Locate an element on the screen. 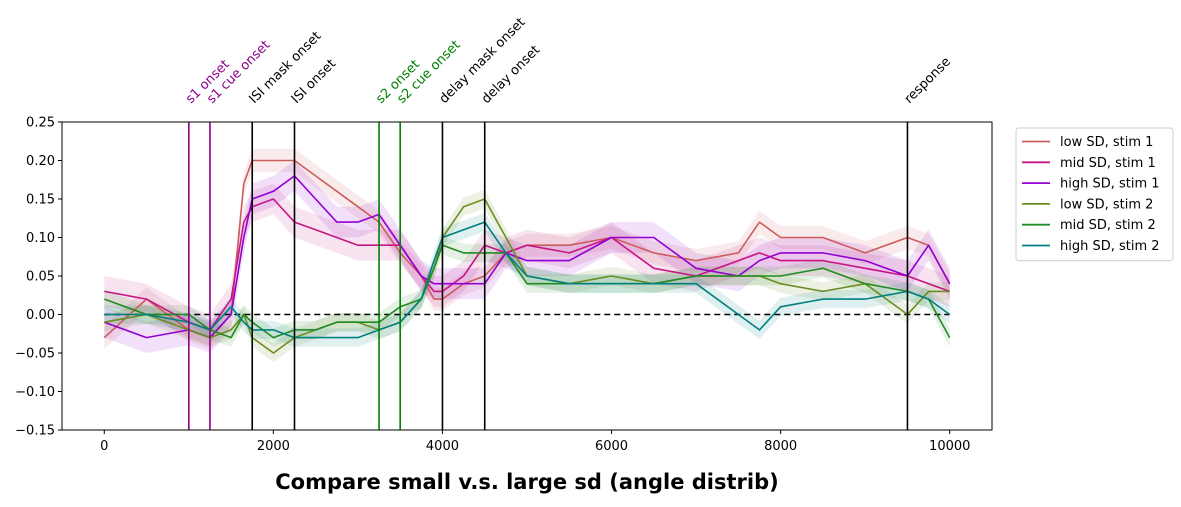 The image size is (1181, 507). event-label-3: ISI mask onset is located at coordinates (285, 68).